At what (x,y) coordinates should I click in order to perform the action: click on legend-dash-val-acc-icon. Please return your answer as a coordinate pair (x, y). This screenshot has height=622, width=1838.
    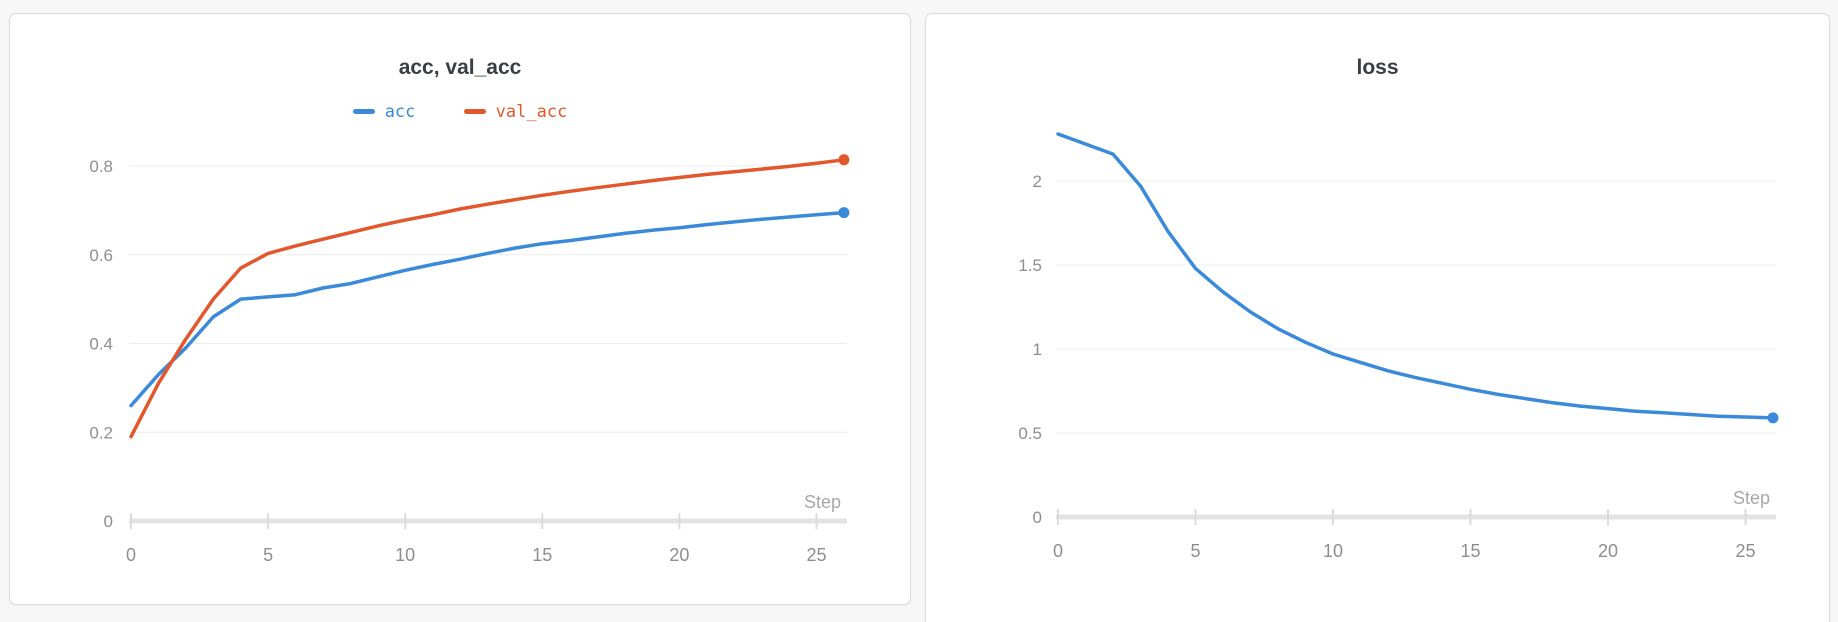
    Looking at the image, I should click on (474, 111).